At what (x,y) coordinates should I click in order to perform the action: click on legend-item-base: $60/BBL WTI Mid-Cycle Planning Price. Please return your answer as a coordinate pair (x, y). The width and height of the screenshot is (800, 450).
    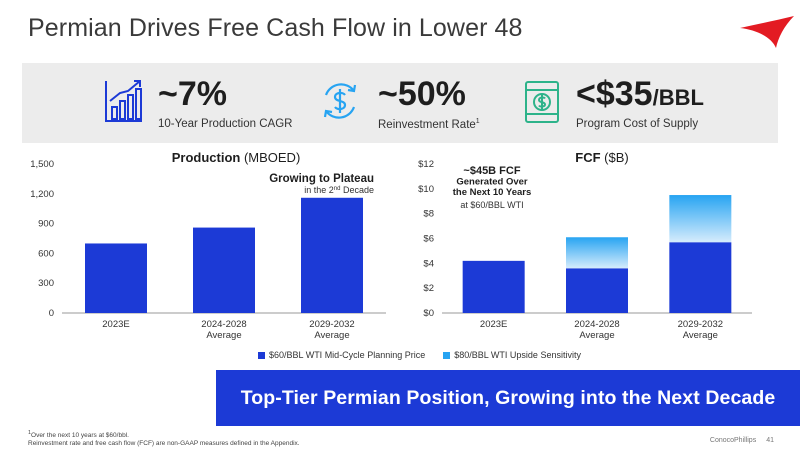
    Looking at the image, I should click on (341, 355).